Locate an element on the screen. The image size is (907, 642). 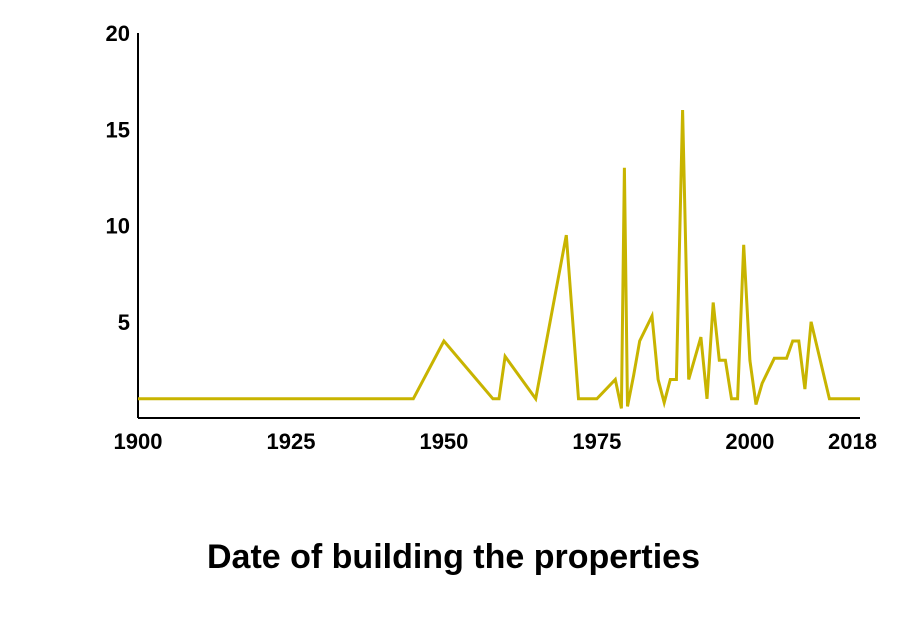
y-tick-label: 10 is located at coordinates (118, 226).